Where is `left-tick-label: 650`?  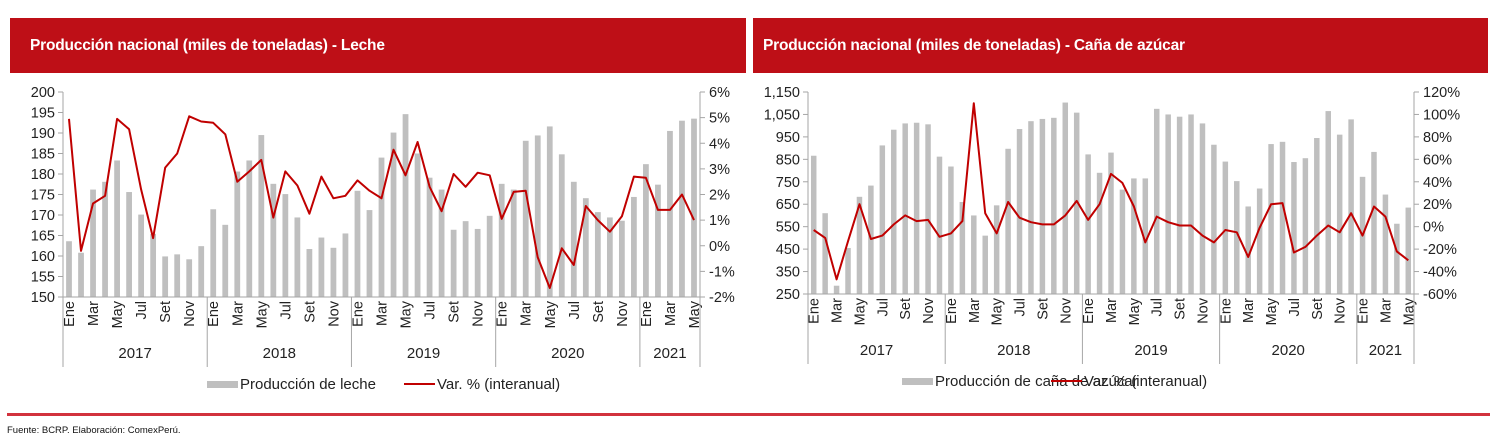 left-tick-label: 650 is located at coordinates (788, 205).